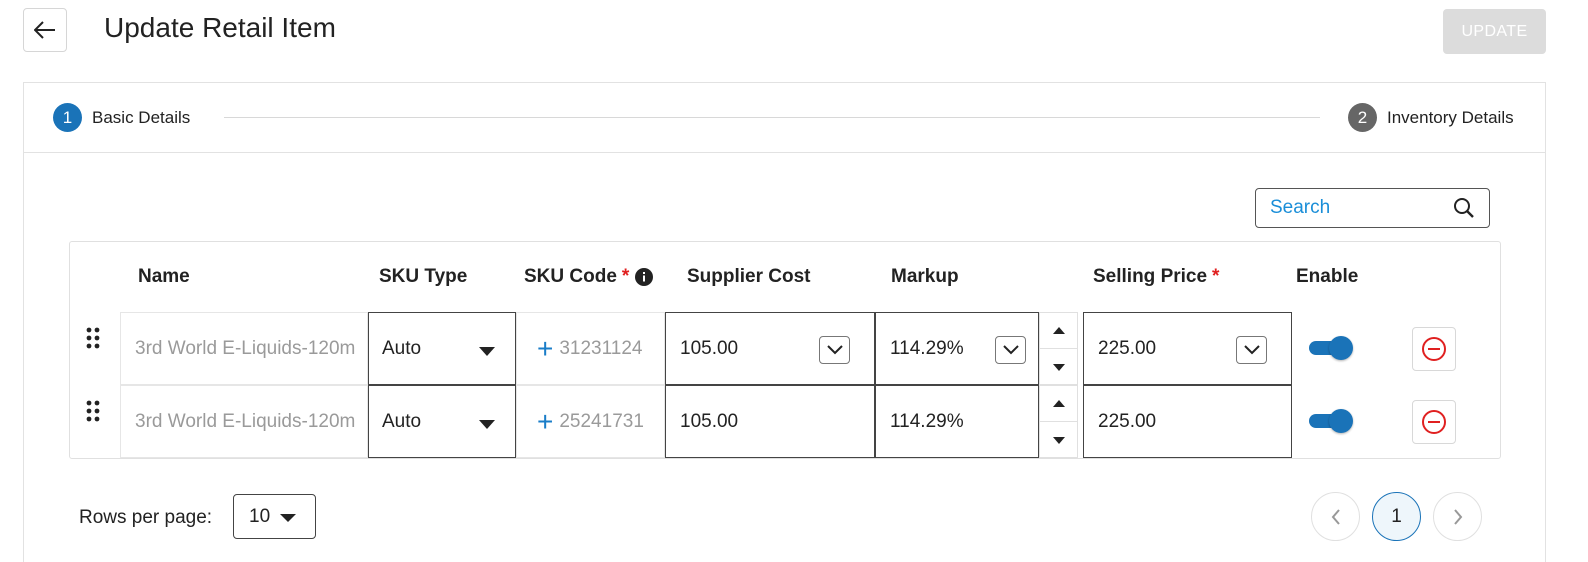  I want to click on stepper: 1 Basic Details 2 Inventory Details, so click(784, 118).